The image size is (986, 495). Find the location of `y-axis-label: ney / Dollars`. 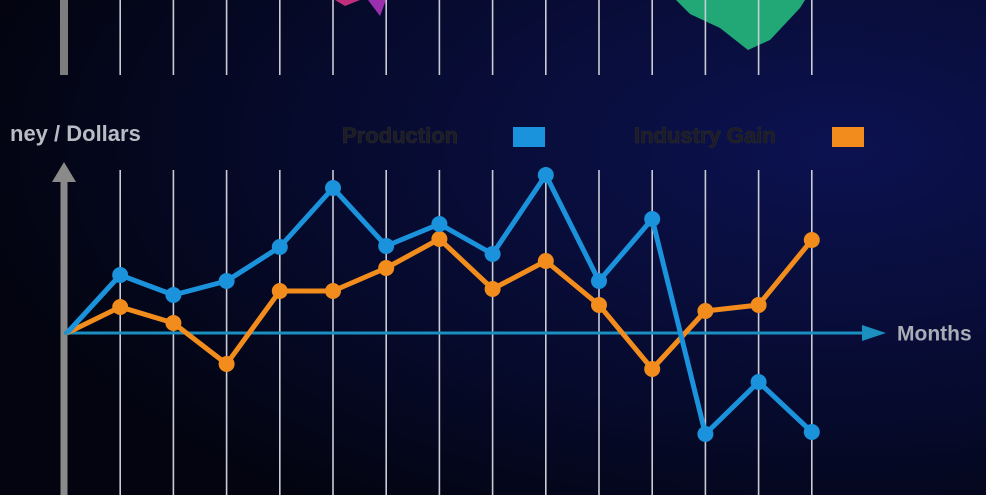

y-axis-label: ney / Dollars is located at coordinates (75, 133).